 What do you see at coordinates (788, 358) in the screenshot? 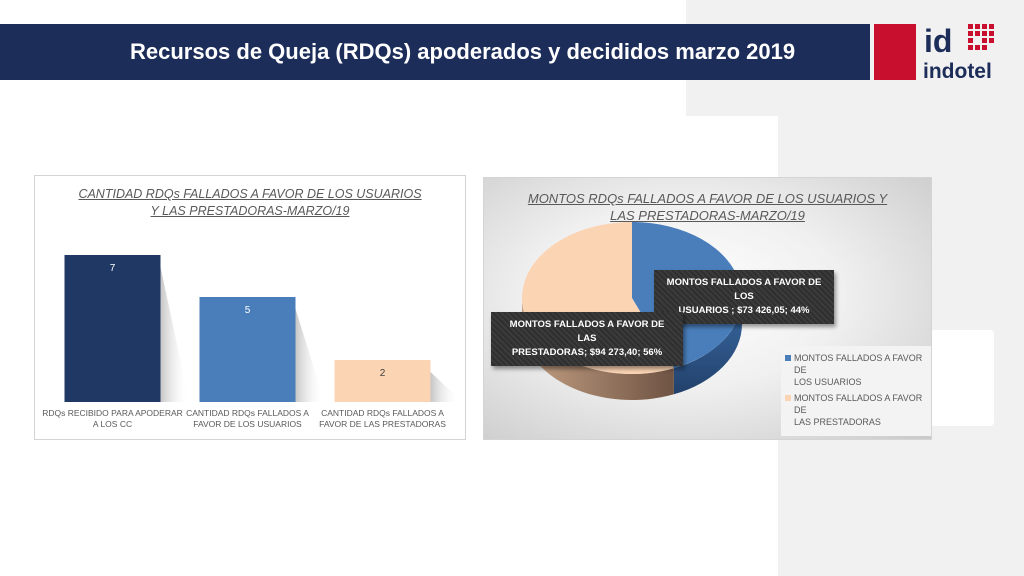
I see `legend-swatch-usuarios` at bounding box center [788, 358].